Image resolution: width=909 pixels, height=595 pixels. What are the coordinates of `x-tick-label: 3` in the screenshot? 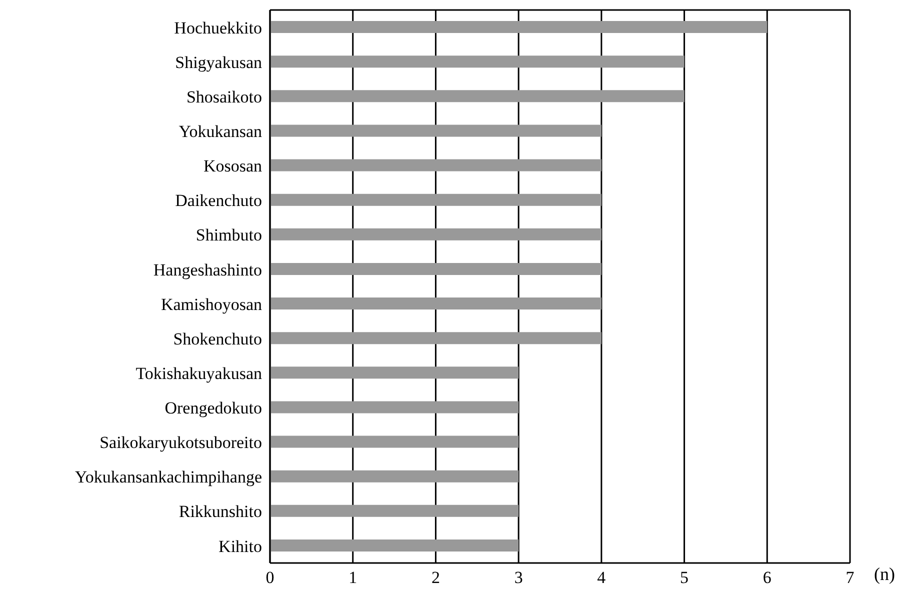 It's located at (518, 578).